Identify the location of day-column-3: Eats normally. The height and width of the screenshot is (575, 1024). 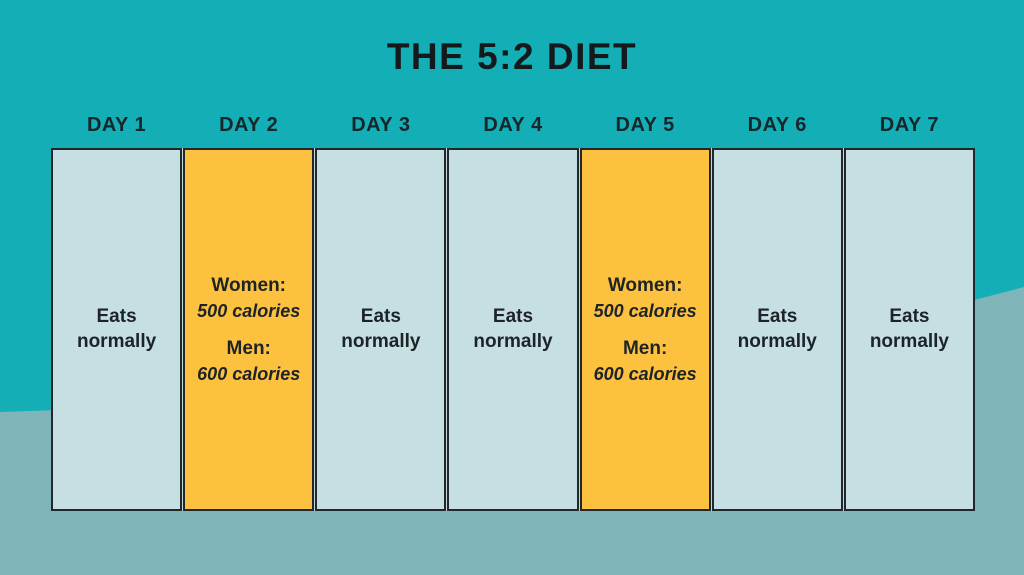
(381, 329).